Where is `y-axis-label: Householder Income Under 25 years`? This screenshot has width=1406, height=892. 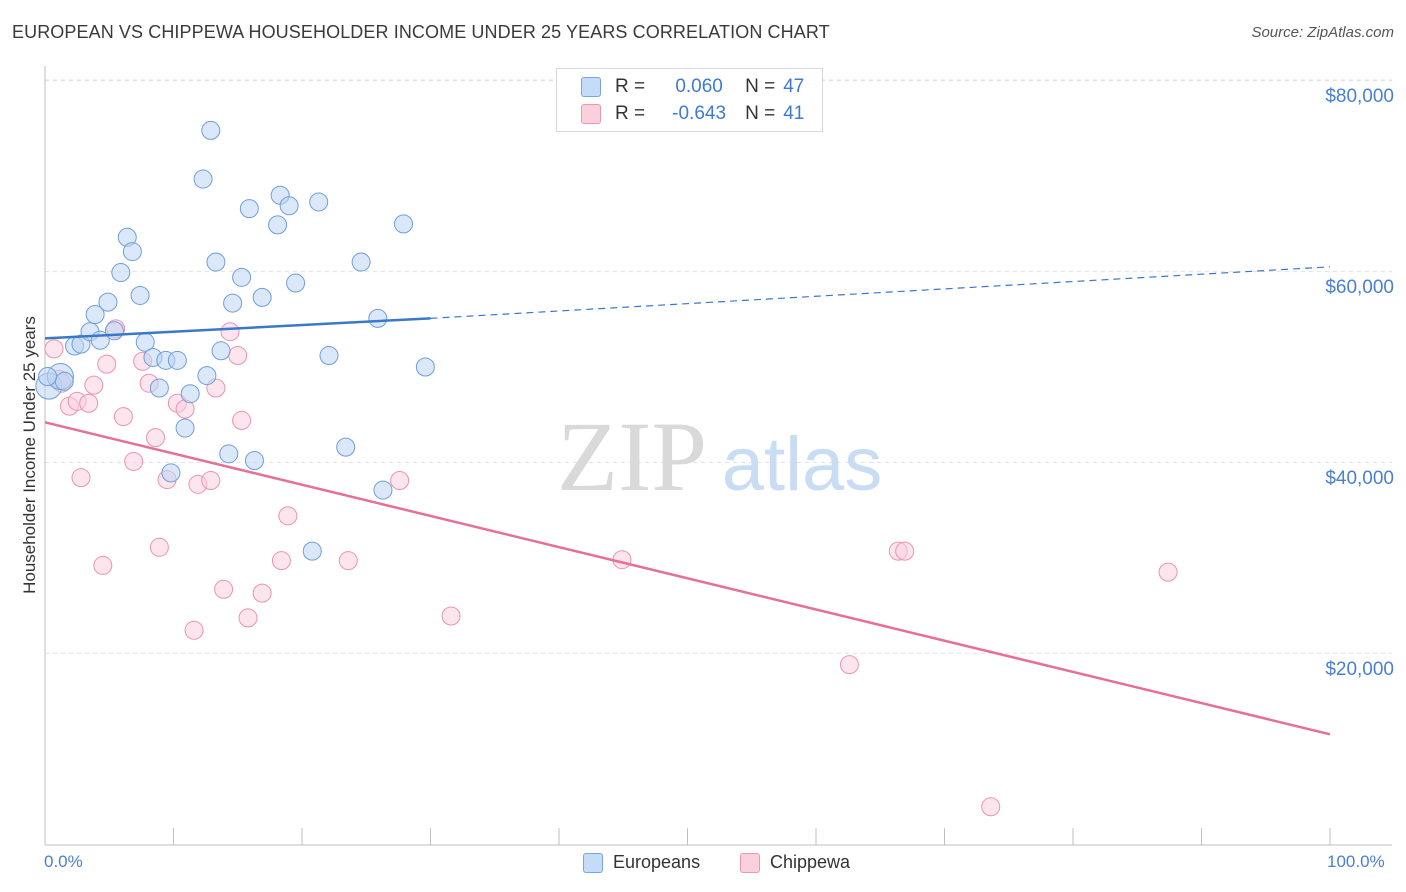
y-axis-label: Householder Income Under 25 years is located at coordinates (29, 455).